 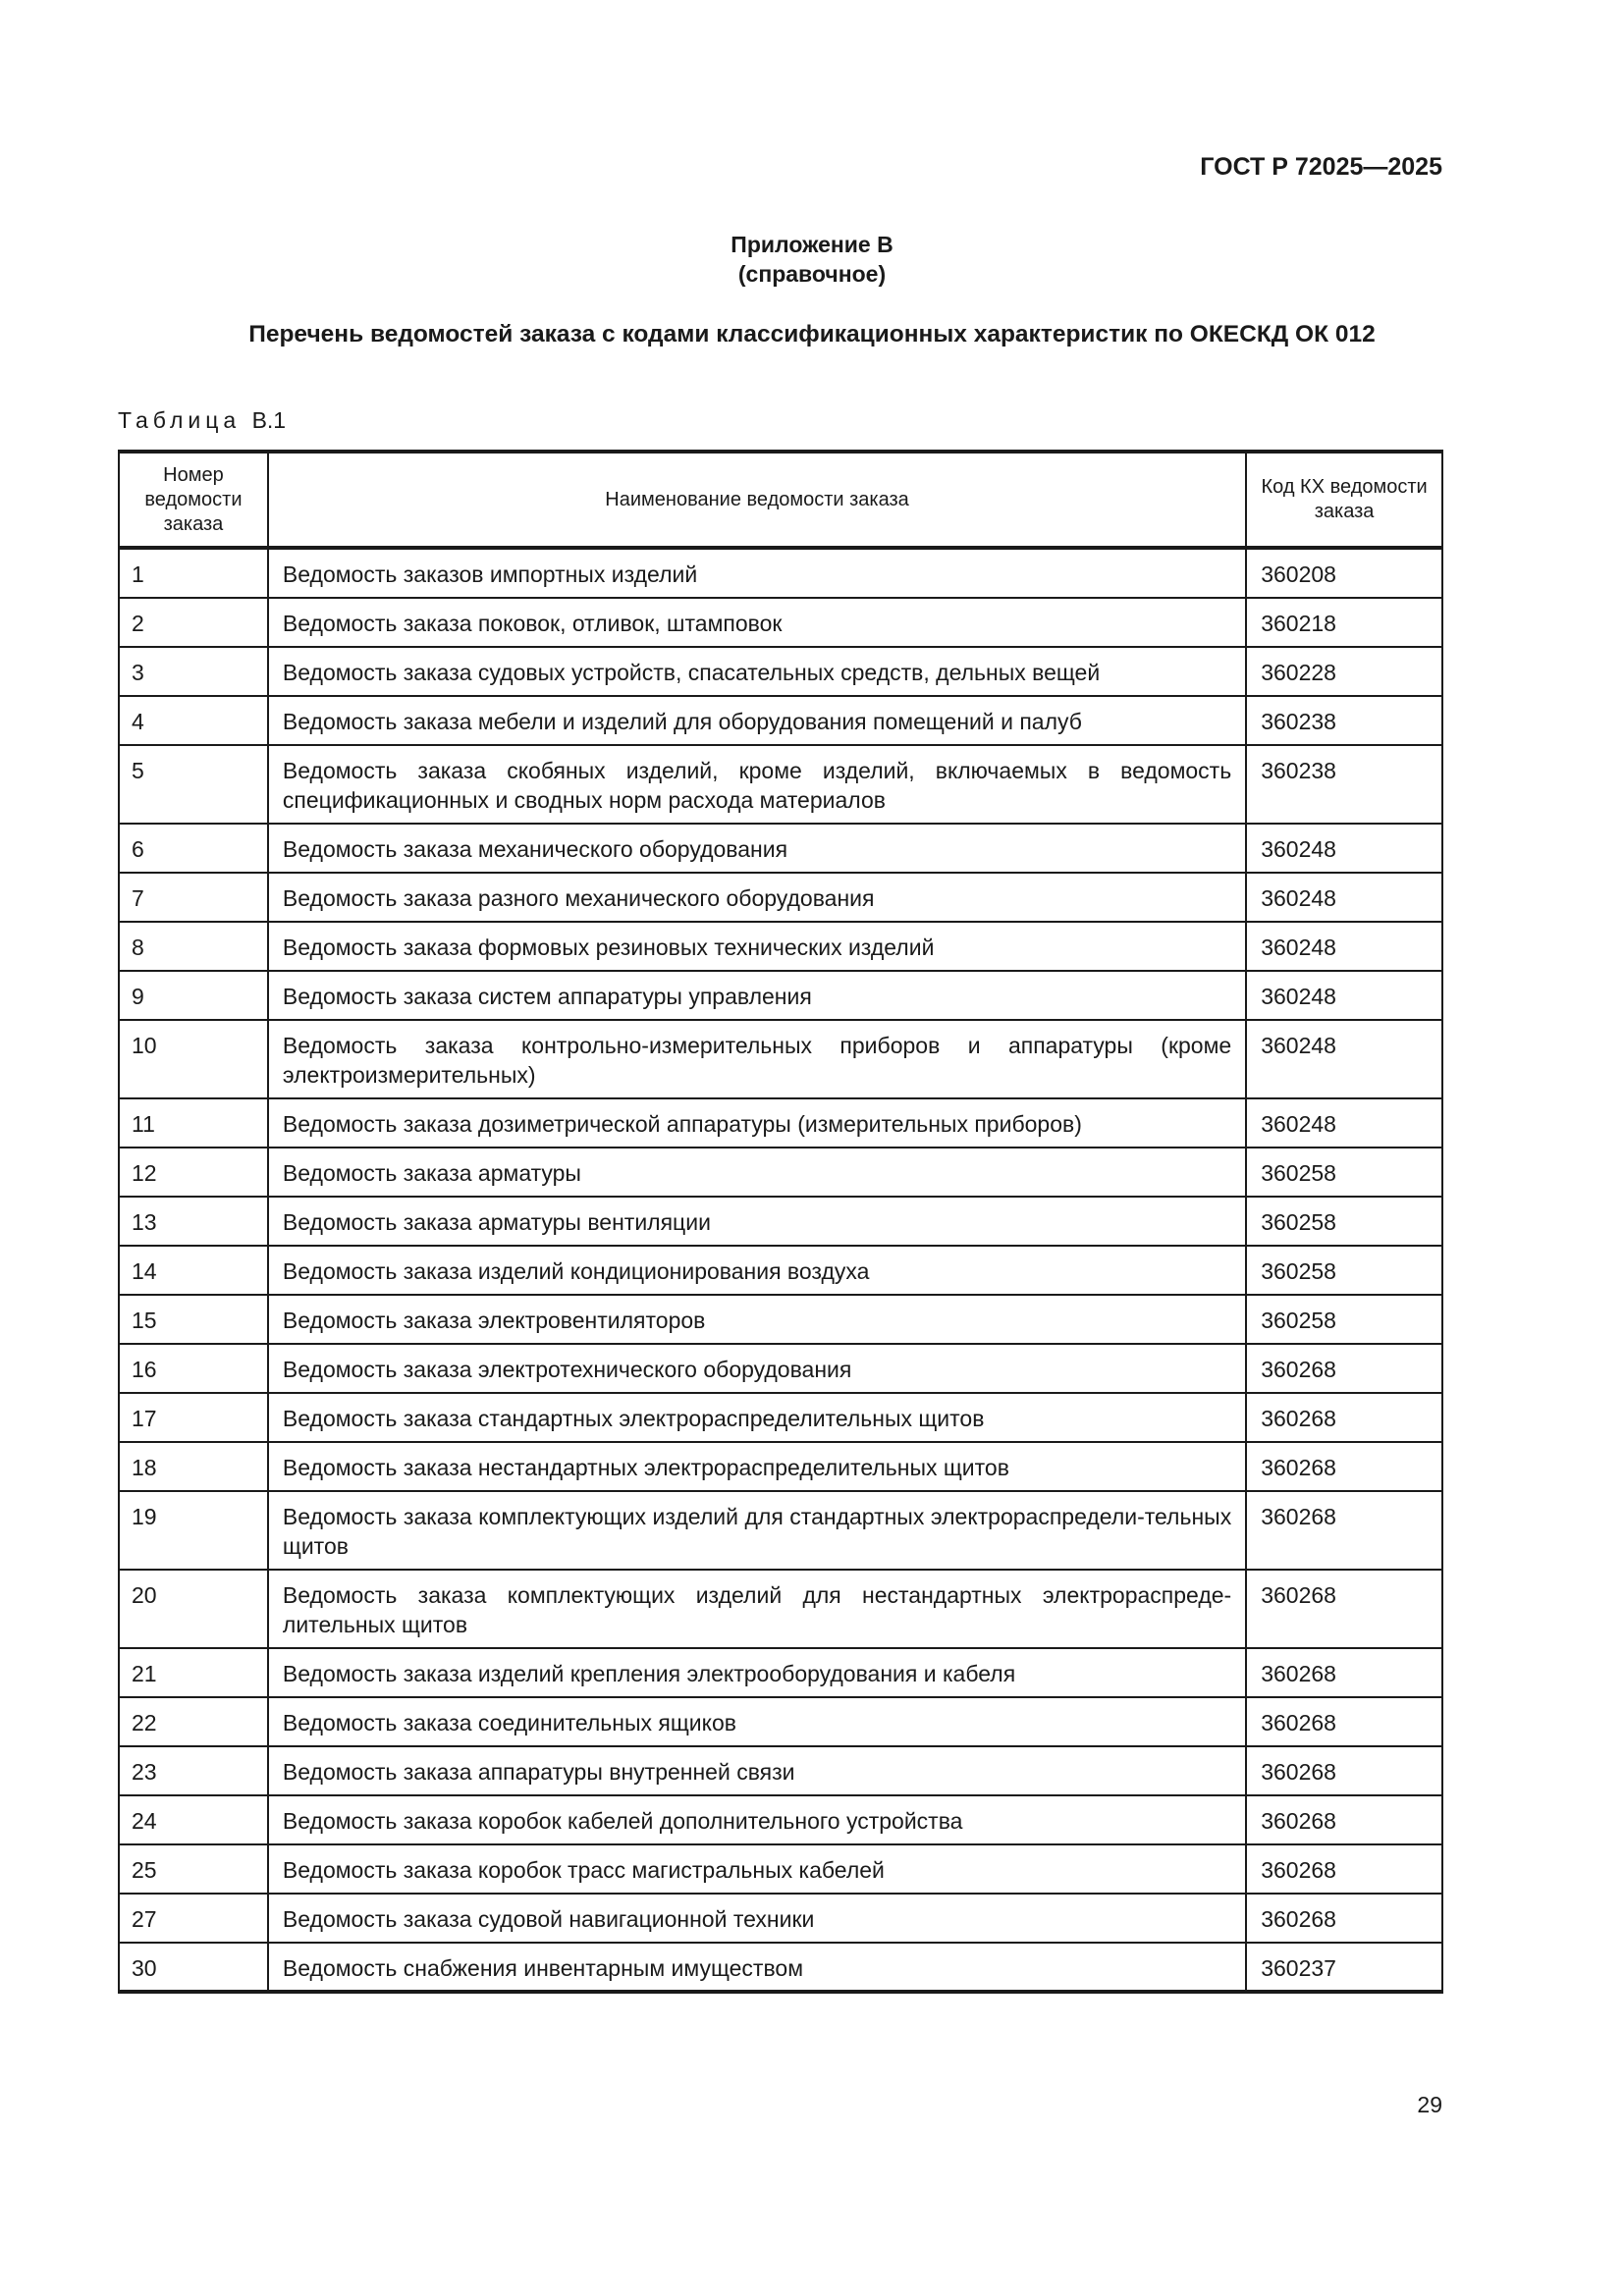 What do you see at coordinates (193, 1172) in the screenshot?
I see `cell-number: 12` at bounding box center [193, 1172].